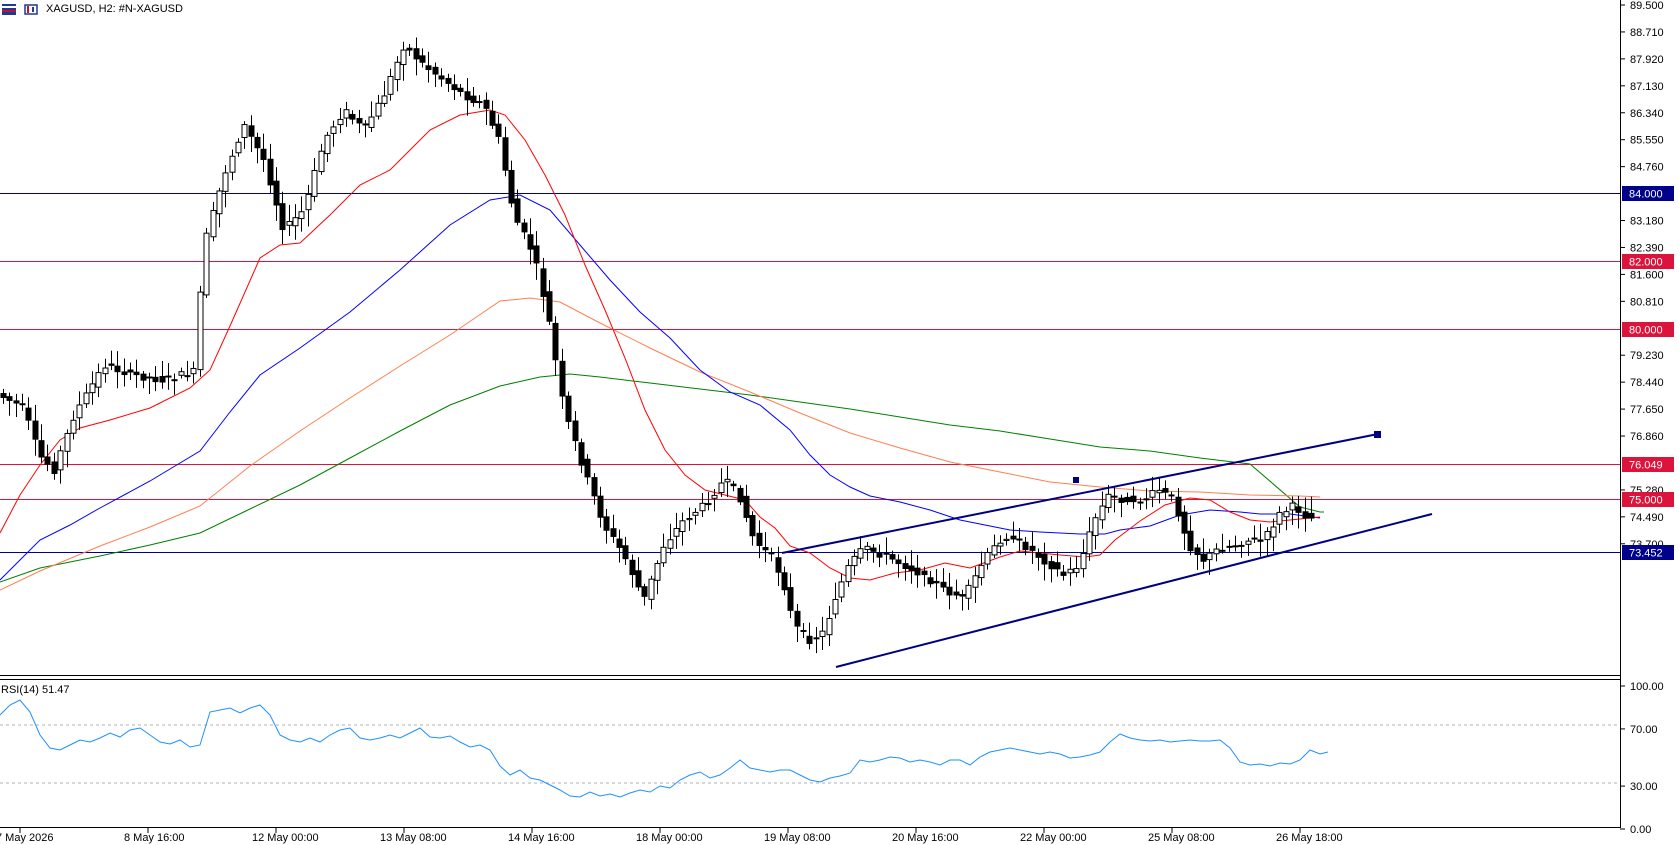 Image resolution: width=1679 pixels, height=845 pixels. Describe the element at coordinates (541, 838) in the screenshot. I see `time-tick-label: 14 May 16:00` at that location.